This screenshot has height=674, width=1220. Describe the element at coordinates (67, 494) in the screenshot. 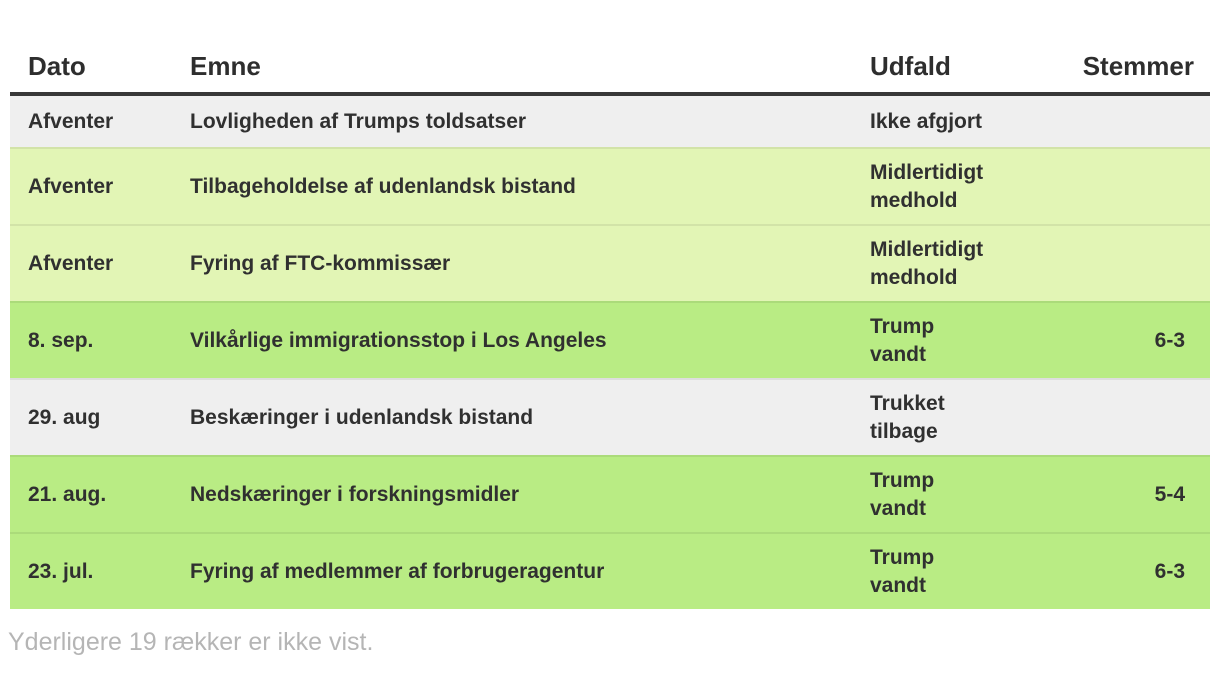

I see `cell-dato: 21. aug.` at that location.